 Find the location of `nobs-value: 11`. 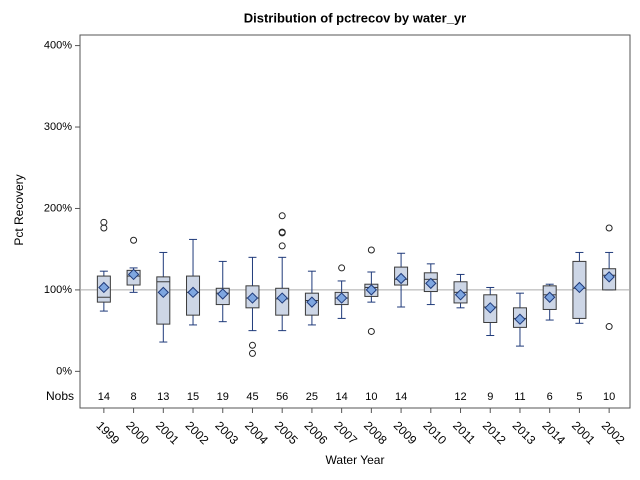

nobs-value: 11 is located at coordinates (519, 397).